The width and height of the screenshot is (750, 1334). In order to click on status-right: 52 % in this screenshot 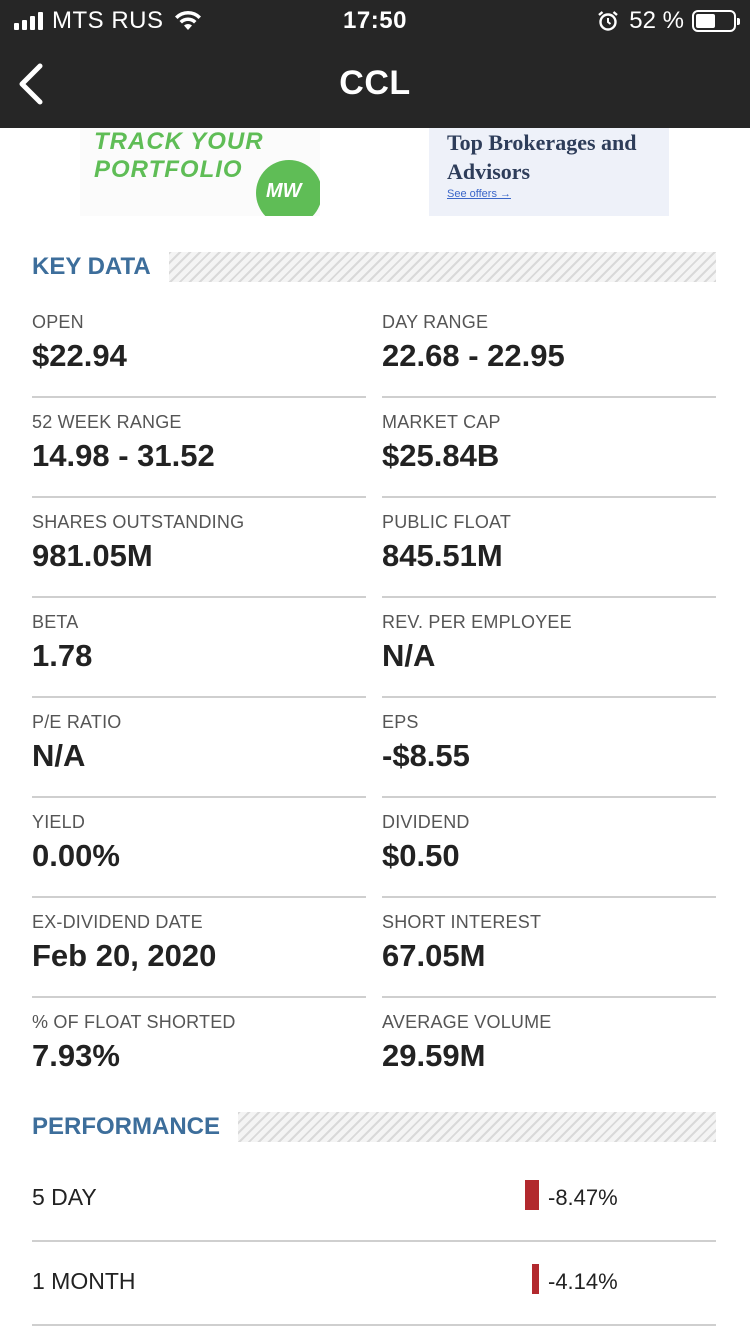, I will do `click(668, 21)`.